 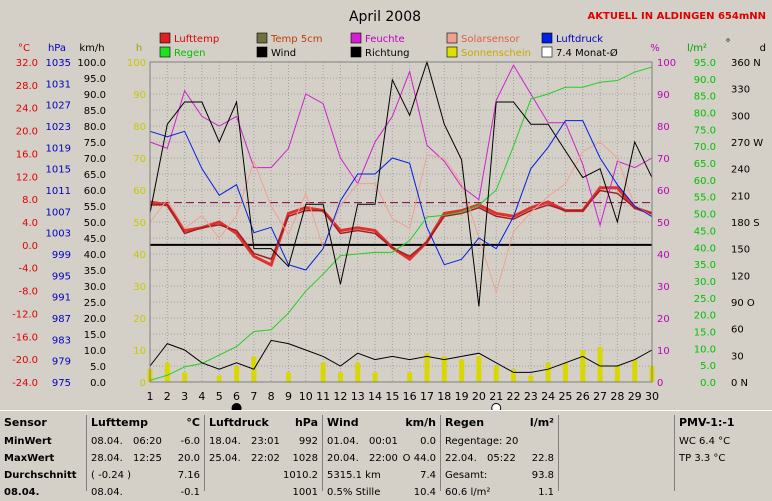 I want to click on direction-axis-unit: °, so click(x=728, y=43).